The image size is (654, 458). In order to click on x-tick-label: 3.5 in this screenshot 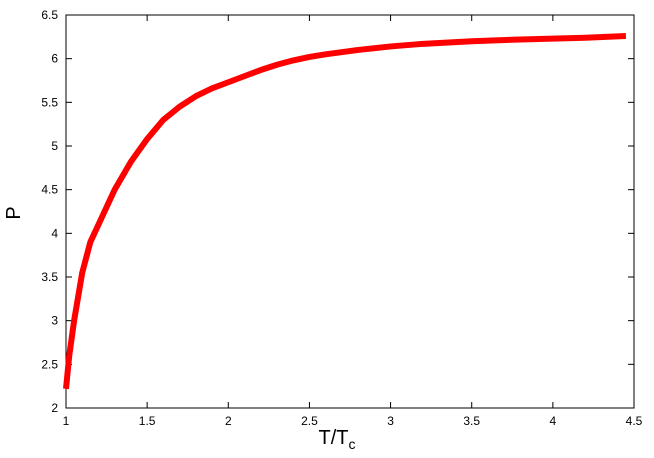, I will do `click(471, 421)`.